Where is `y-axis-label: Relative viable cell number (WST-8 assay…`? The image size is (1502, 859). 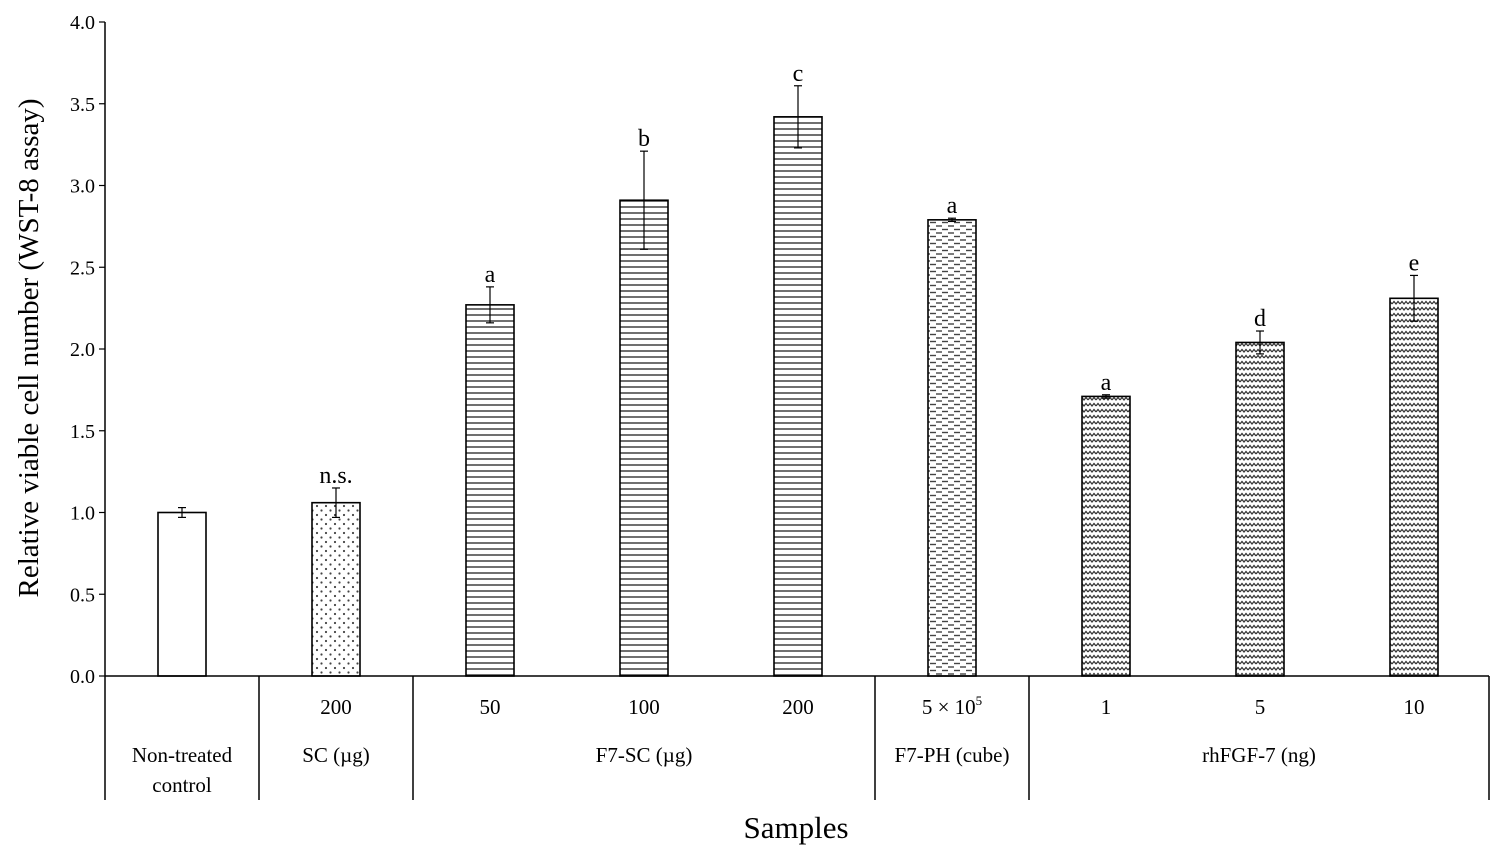 y-axis-label: Relative viable cell number (WST-8 assay… is located at coordinates (29, 347).